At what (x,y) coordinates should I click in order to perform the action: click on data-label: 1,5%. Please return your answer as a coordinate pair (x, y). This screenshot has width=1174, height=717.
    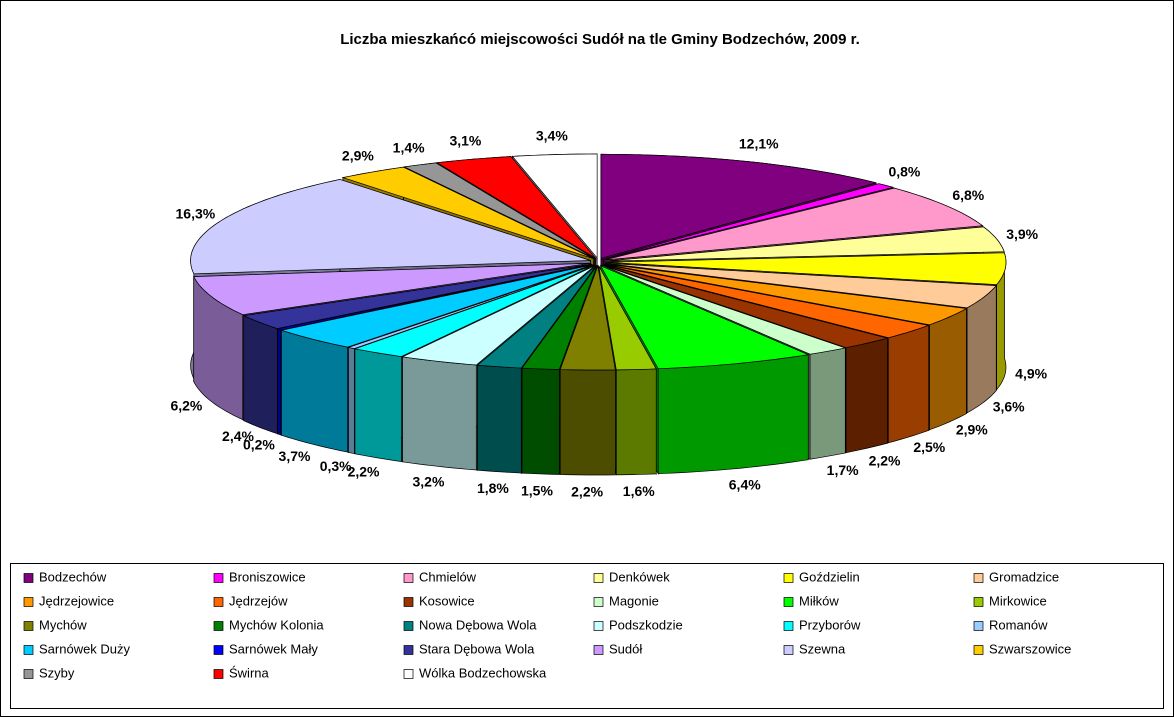
    Looking at the image, I should click on (537, 490).